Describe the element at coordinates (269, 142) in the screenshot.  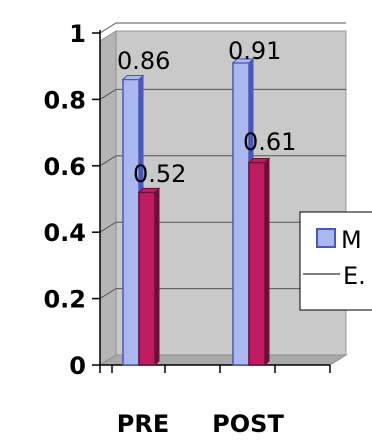
I see `data-label: 0.61` at that location.